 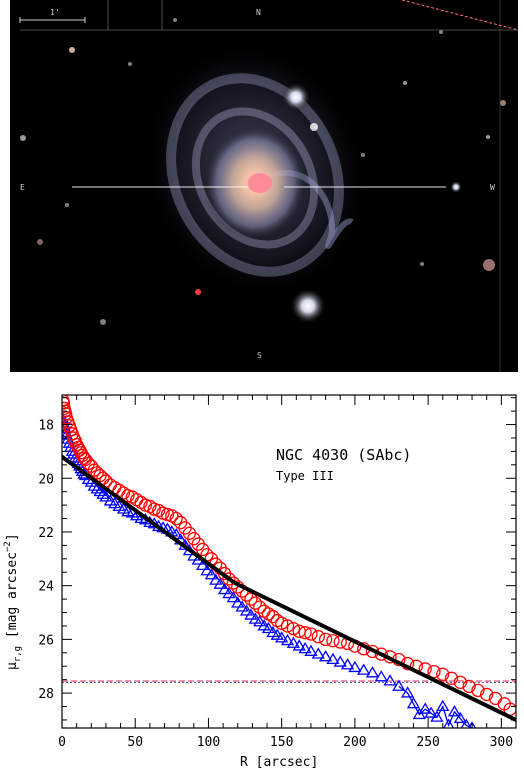 I want to click on x-tick-label: 150, so click(x=281, y=742).